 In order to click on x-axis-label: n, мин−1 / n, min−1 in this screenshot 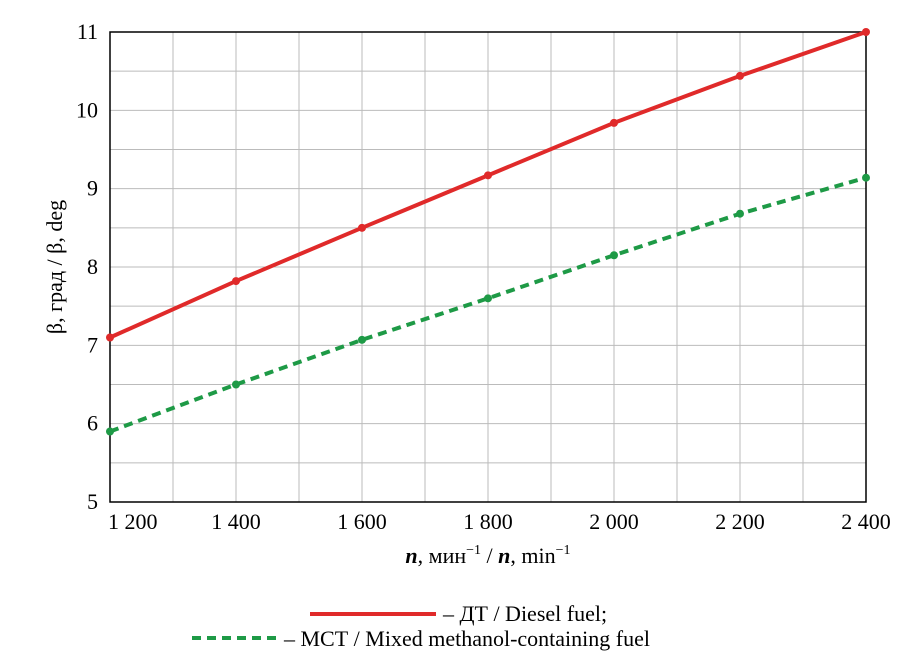, I will do `click(487, 555)`.